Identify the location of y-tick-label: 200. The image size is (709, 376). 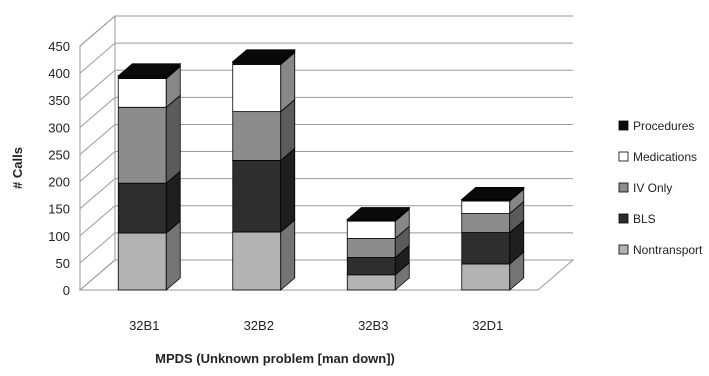
(59, 182).